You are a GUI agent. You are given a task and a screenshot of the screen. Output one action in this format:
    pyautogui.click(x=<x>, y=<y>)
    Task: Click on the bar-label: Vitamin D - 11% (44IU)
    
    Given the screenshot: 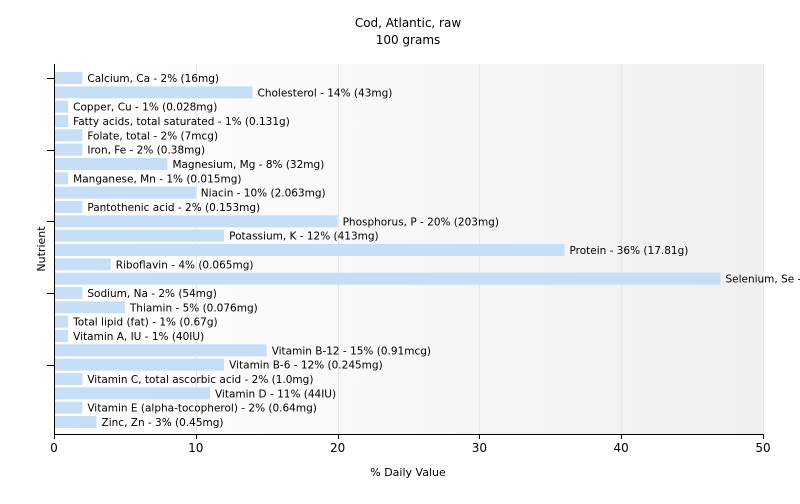 What is the action you would take?
    pyautogui.click(x=275, y=394)
    